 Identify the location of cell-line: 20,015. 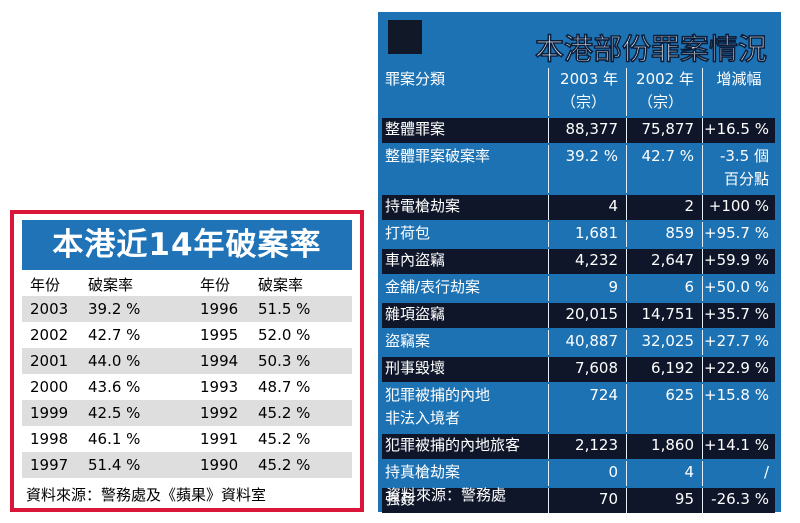
(592, 314).